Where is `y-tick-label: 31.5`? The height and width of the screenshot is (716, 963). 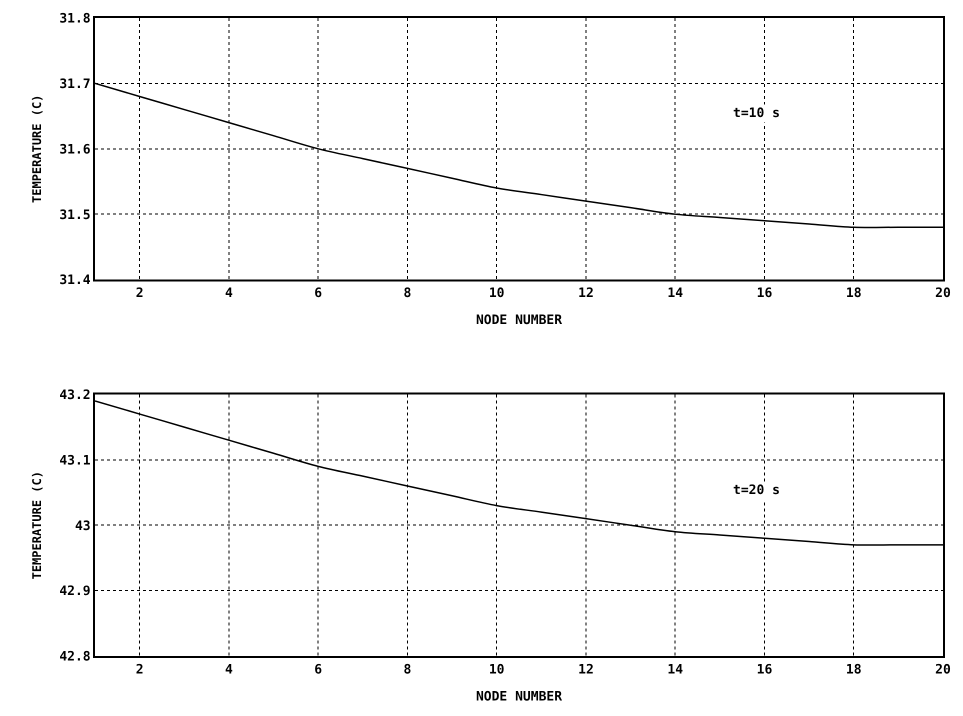
y-tick-label: 31.5 is located at coordinates (75, 215).